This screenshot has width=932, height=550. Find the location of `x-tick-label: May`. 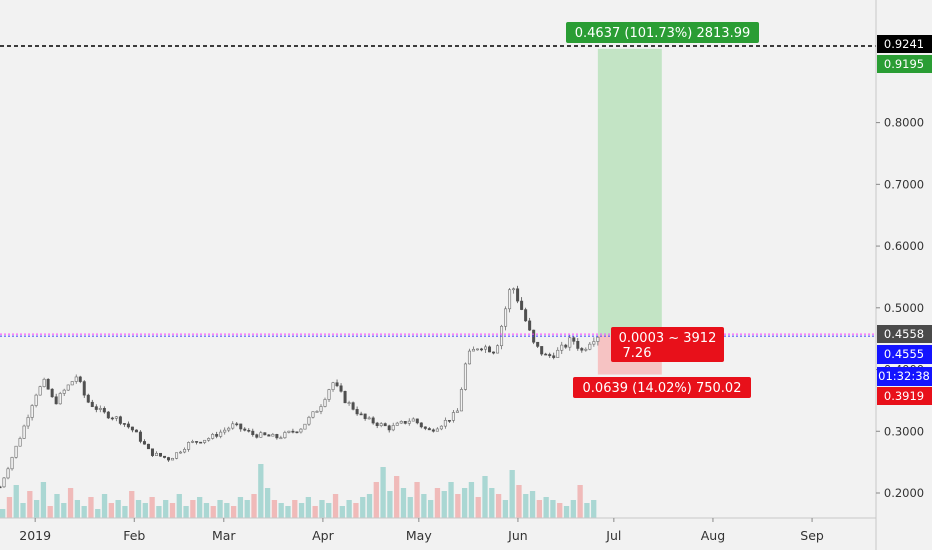

x-tick-label: May is located at coordinates (419, 535).